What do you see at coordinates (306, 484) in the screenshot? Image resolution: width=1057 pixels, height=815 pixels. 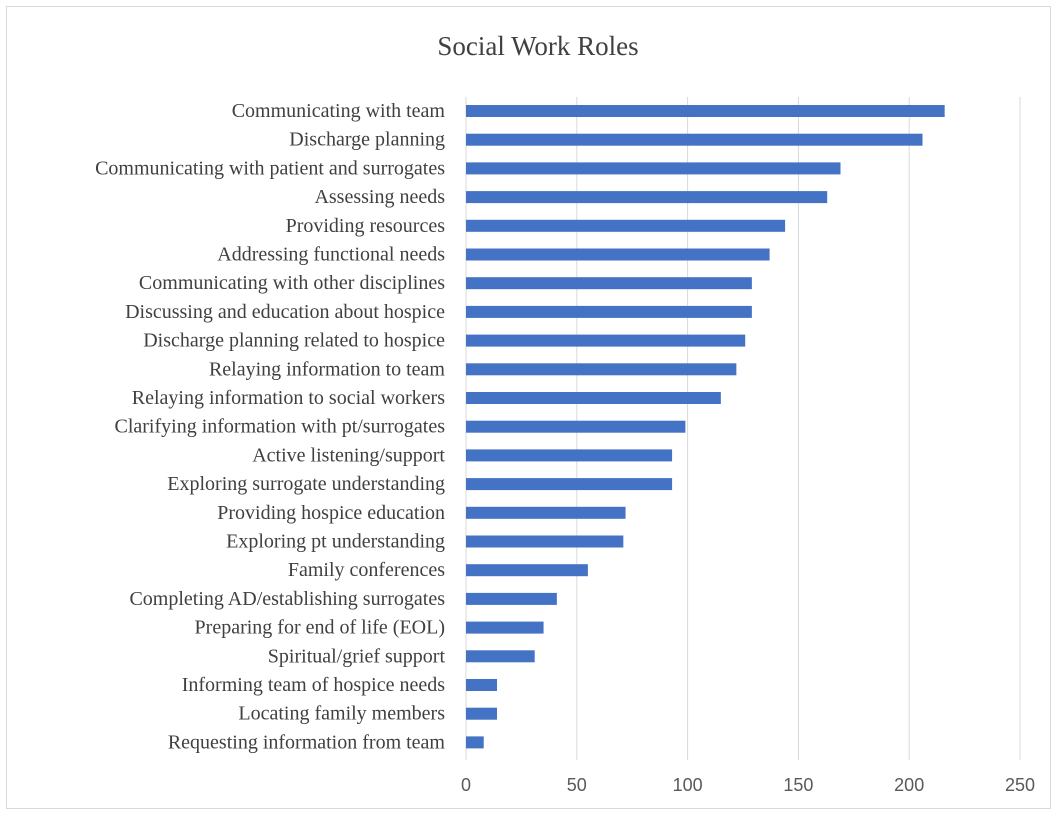 I see `category-label: Exploring surrogate understanding` at bounding box center [306, 484].